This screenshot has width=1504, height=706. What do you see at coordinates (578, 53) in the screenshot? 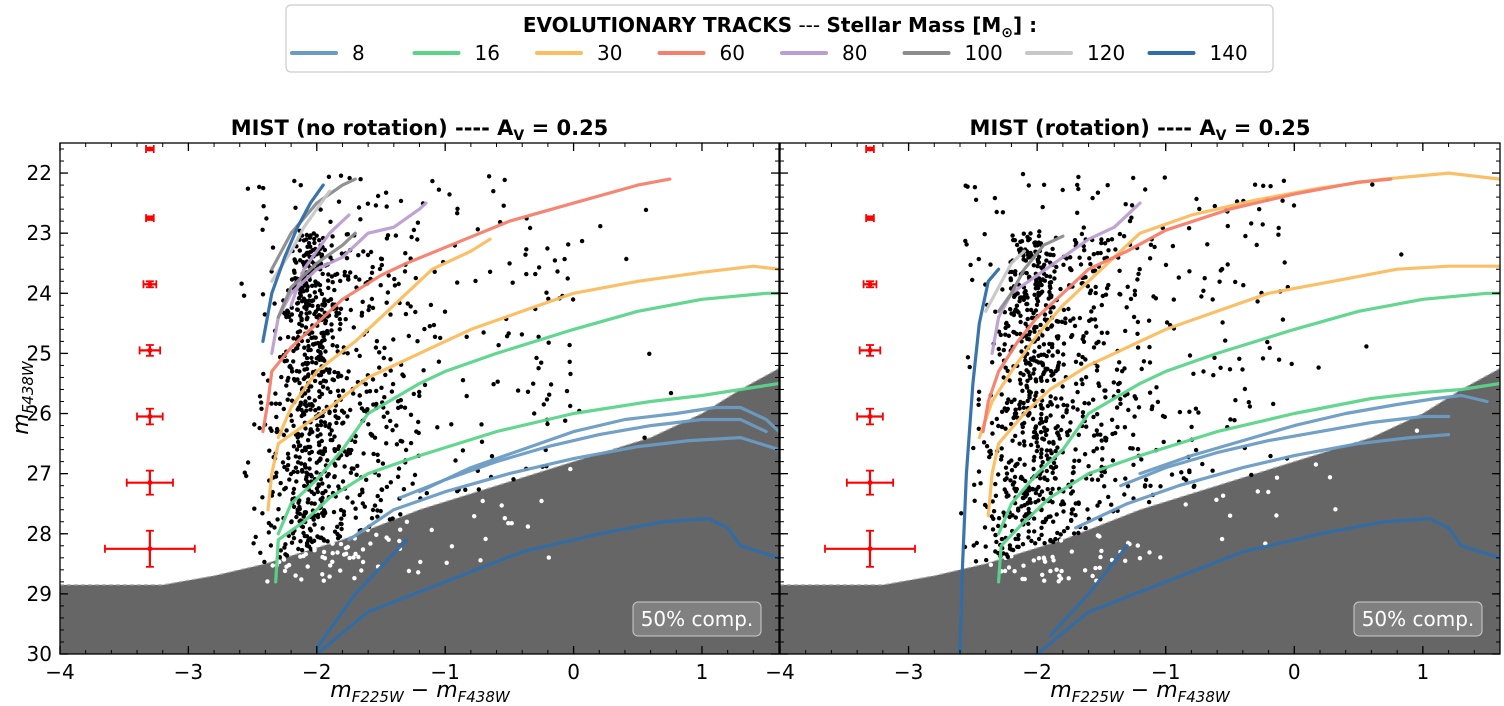
I see `legend-item-30: 30` at bounding box center [578, 53].